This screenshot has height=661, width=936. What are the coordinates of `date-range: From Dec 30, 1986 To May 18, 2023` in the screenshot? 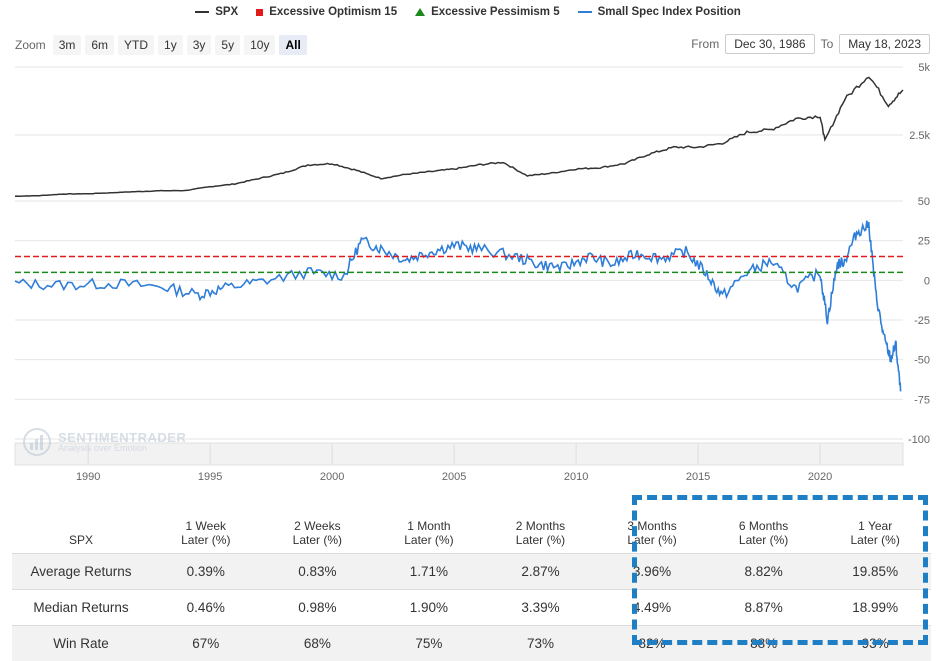 It's located at (810, 44).